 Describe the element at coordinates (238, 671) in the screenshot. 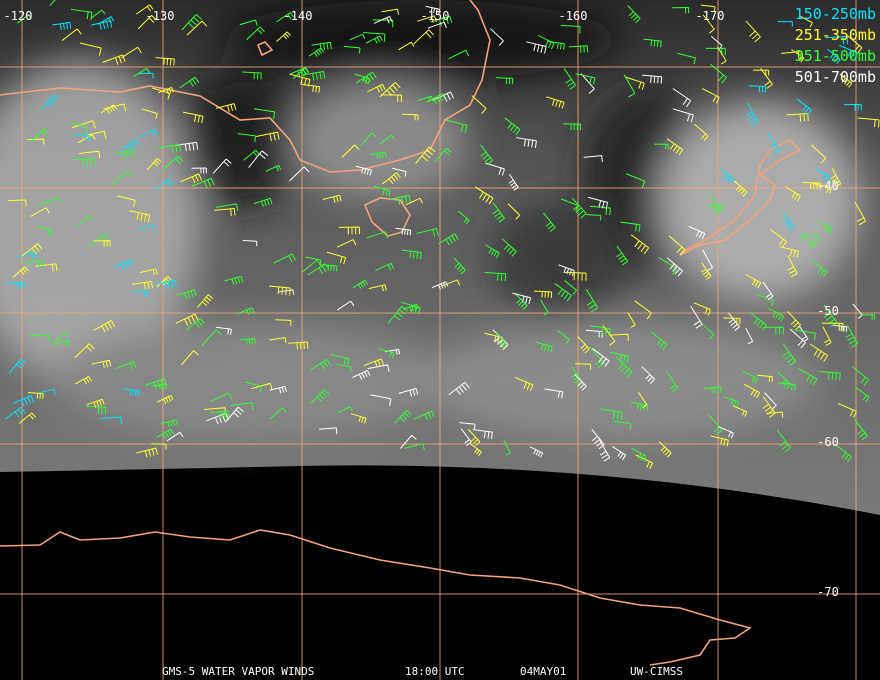

I see `footer-product: GMS-5 WATER VAPOR WINDS` at that location.